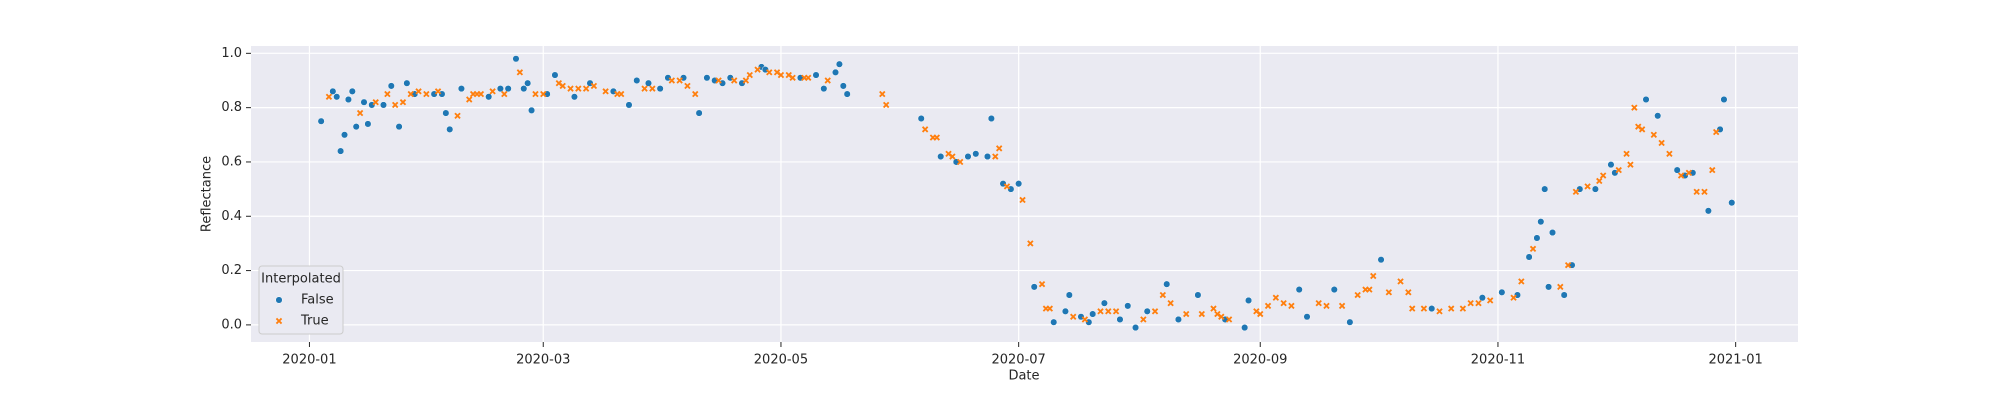  What do you see at coordinates (279, 321) in the screenshot?
I see `legend-marker` at bounding box center [279, 321].